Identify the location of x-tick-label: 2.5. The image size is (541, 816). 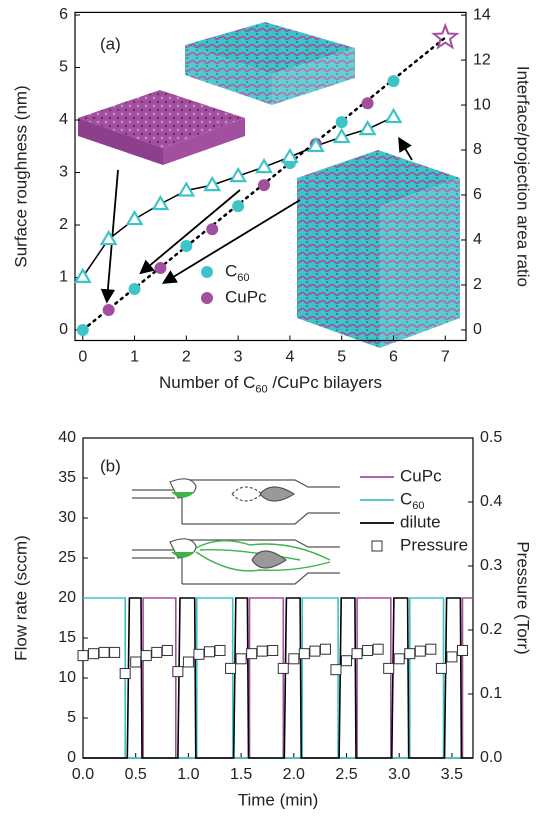
(346, 774).